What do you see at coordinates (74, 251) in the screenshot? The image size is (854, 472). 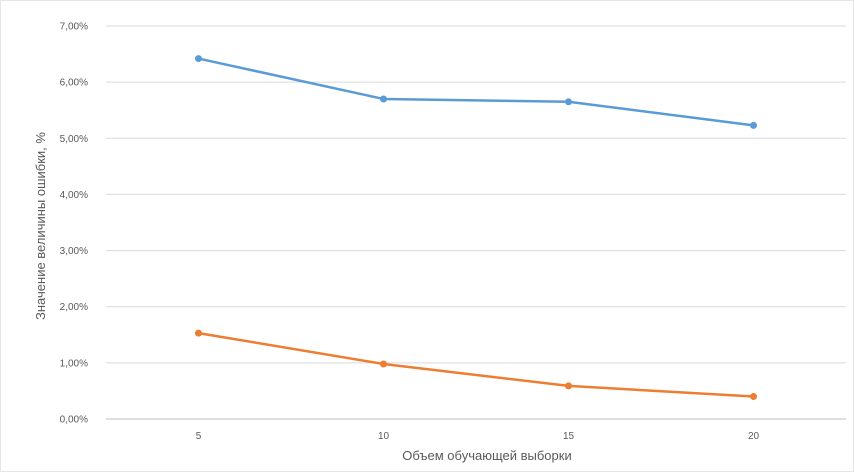 I see `y-tick-label: 3,00%` at bounding box center [74, 251].